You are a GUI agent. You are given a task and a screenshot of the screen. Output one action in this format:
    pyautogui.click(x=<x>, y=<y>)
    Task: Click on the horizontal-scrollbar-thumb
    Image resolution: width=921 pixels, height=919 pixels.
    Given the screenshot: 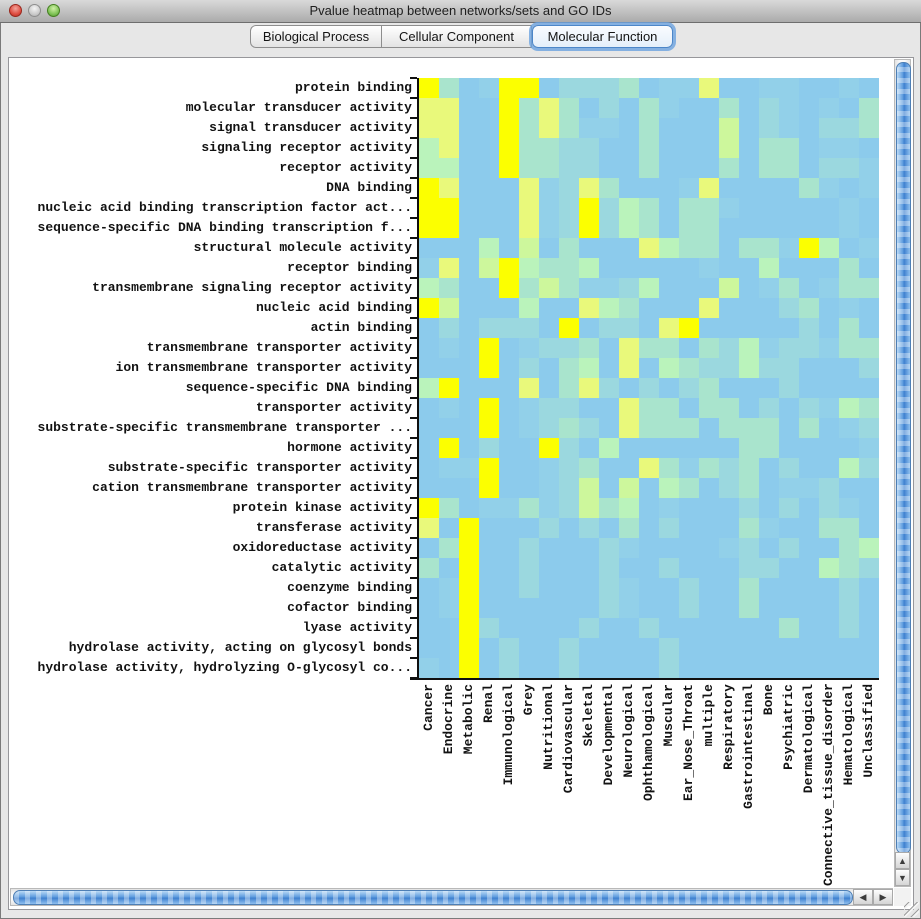 What is the action you would take?
    pyautogui.click(x=433, y=897)
    